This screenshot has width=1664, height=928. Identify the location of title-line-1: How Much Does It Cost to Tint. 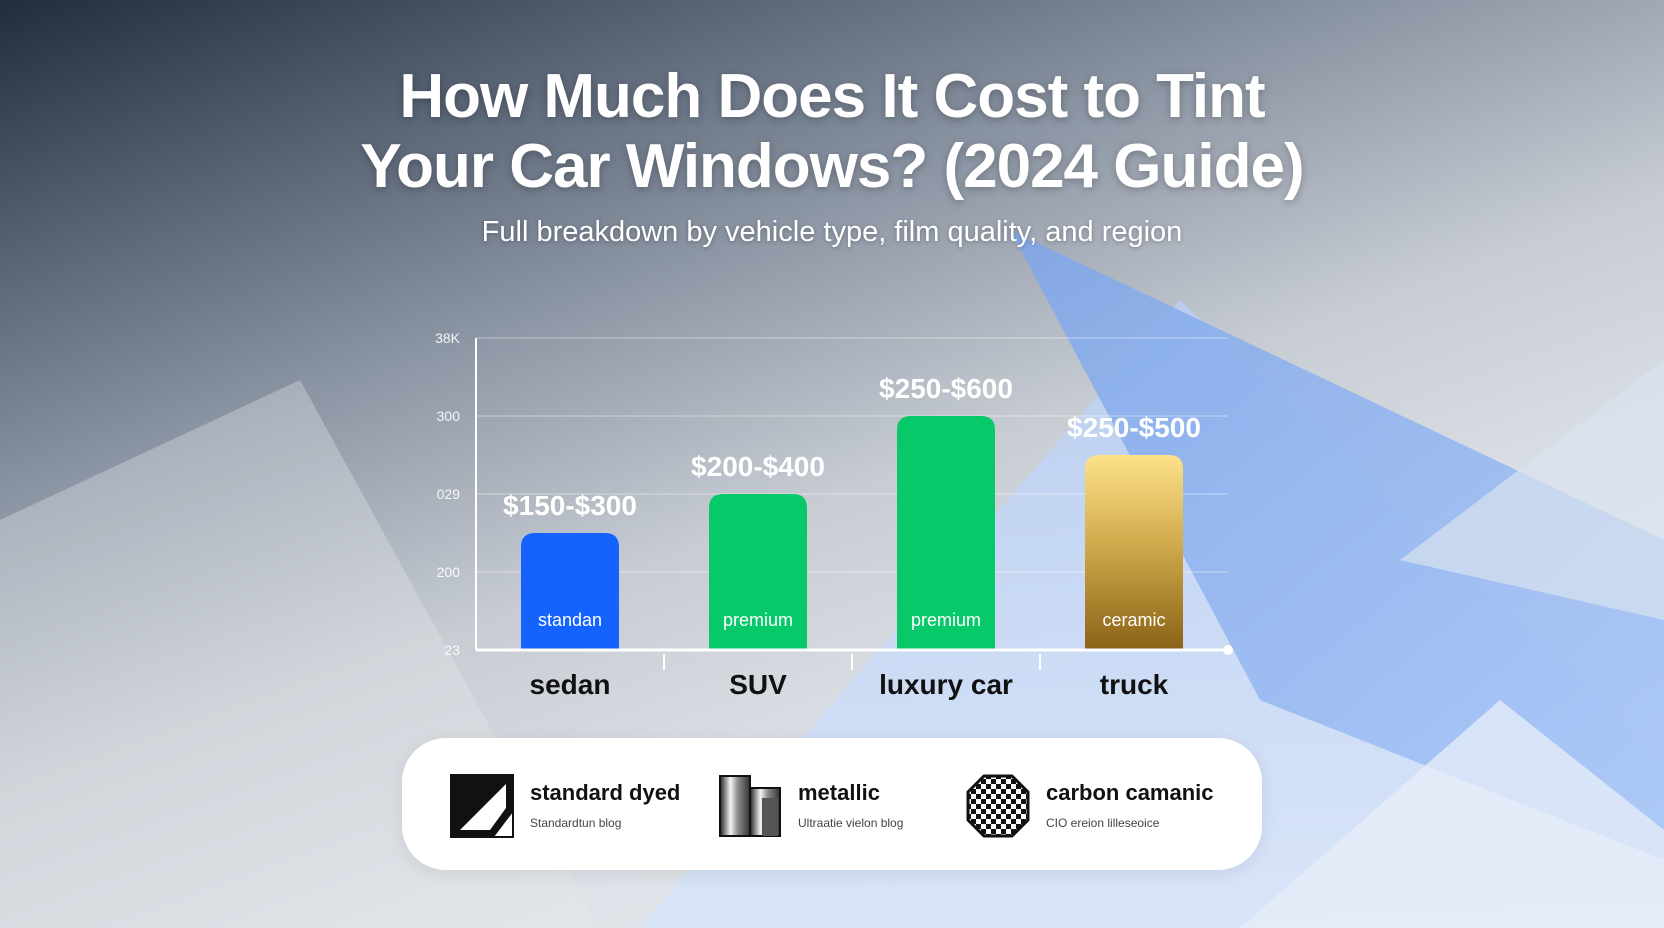
(832, 96).